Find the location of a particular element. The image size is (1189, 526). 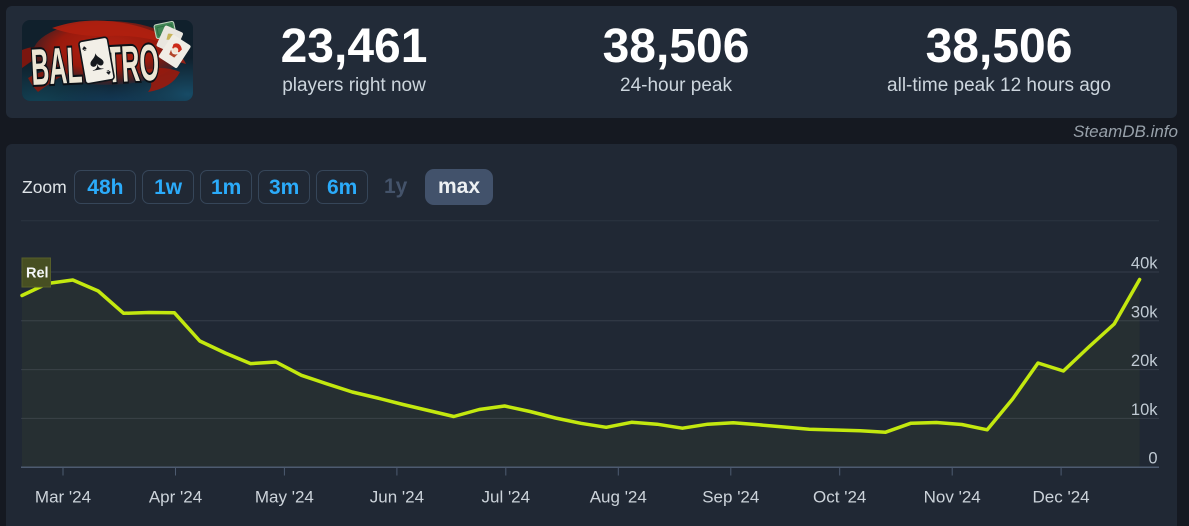

svg-text: 0 is located at coordinates (1152, 459).